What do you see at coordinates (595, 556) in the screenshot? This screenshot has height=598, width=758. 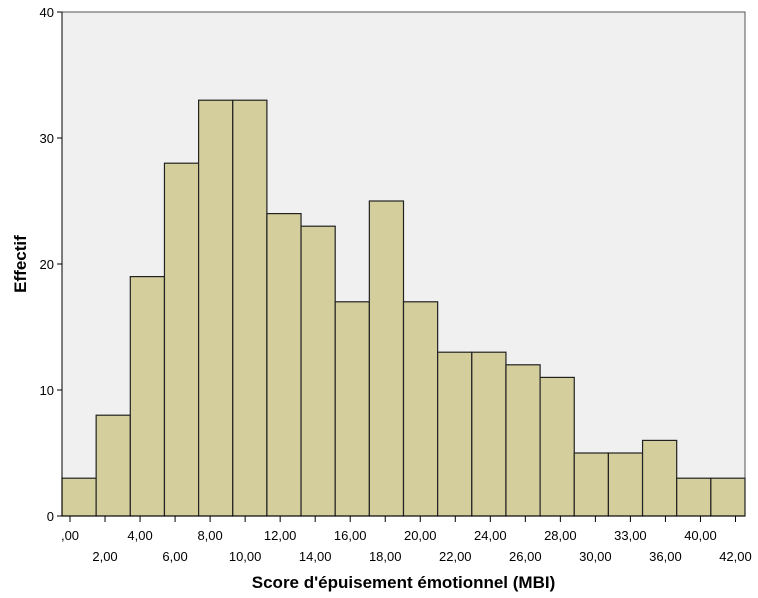 I see `x-tick-label: 30,00` at bounding box center [595, 556].